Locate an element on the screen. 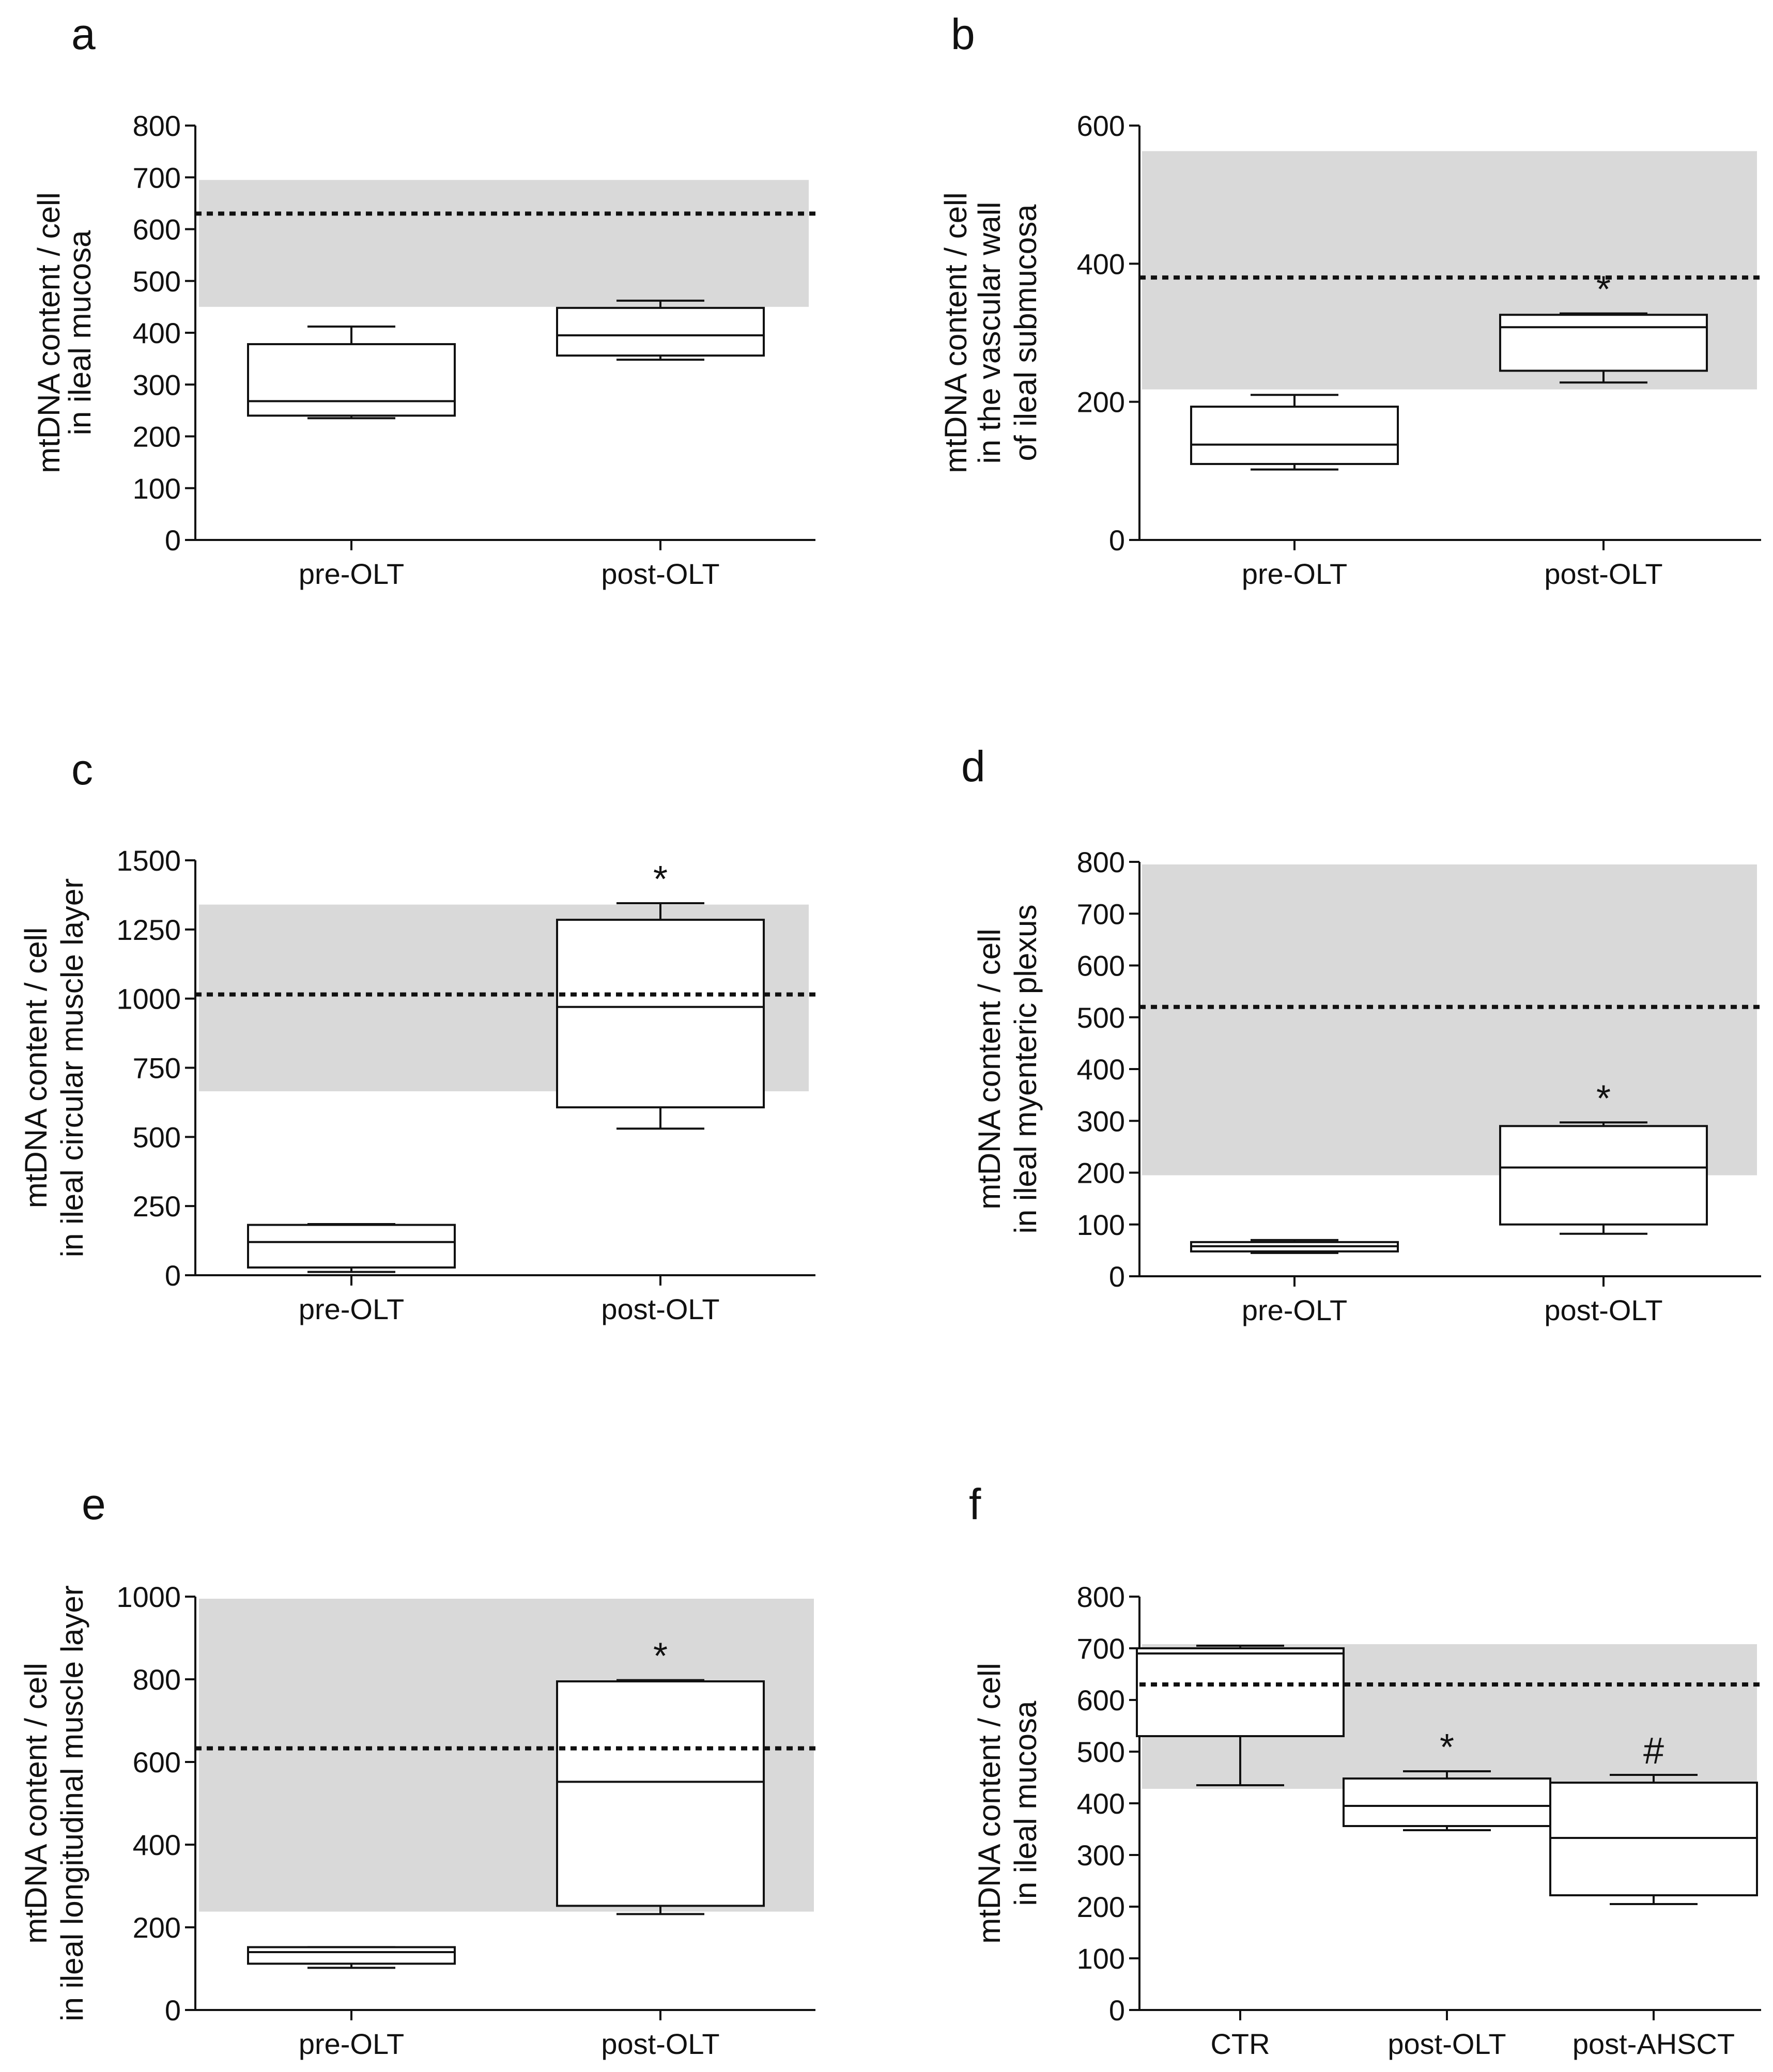 The image size is (1773, 2072). box-post-AHSCT: # is located at coordinates (1653, 1817).